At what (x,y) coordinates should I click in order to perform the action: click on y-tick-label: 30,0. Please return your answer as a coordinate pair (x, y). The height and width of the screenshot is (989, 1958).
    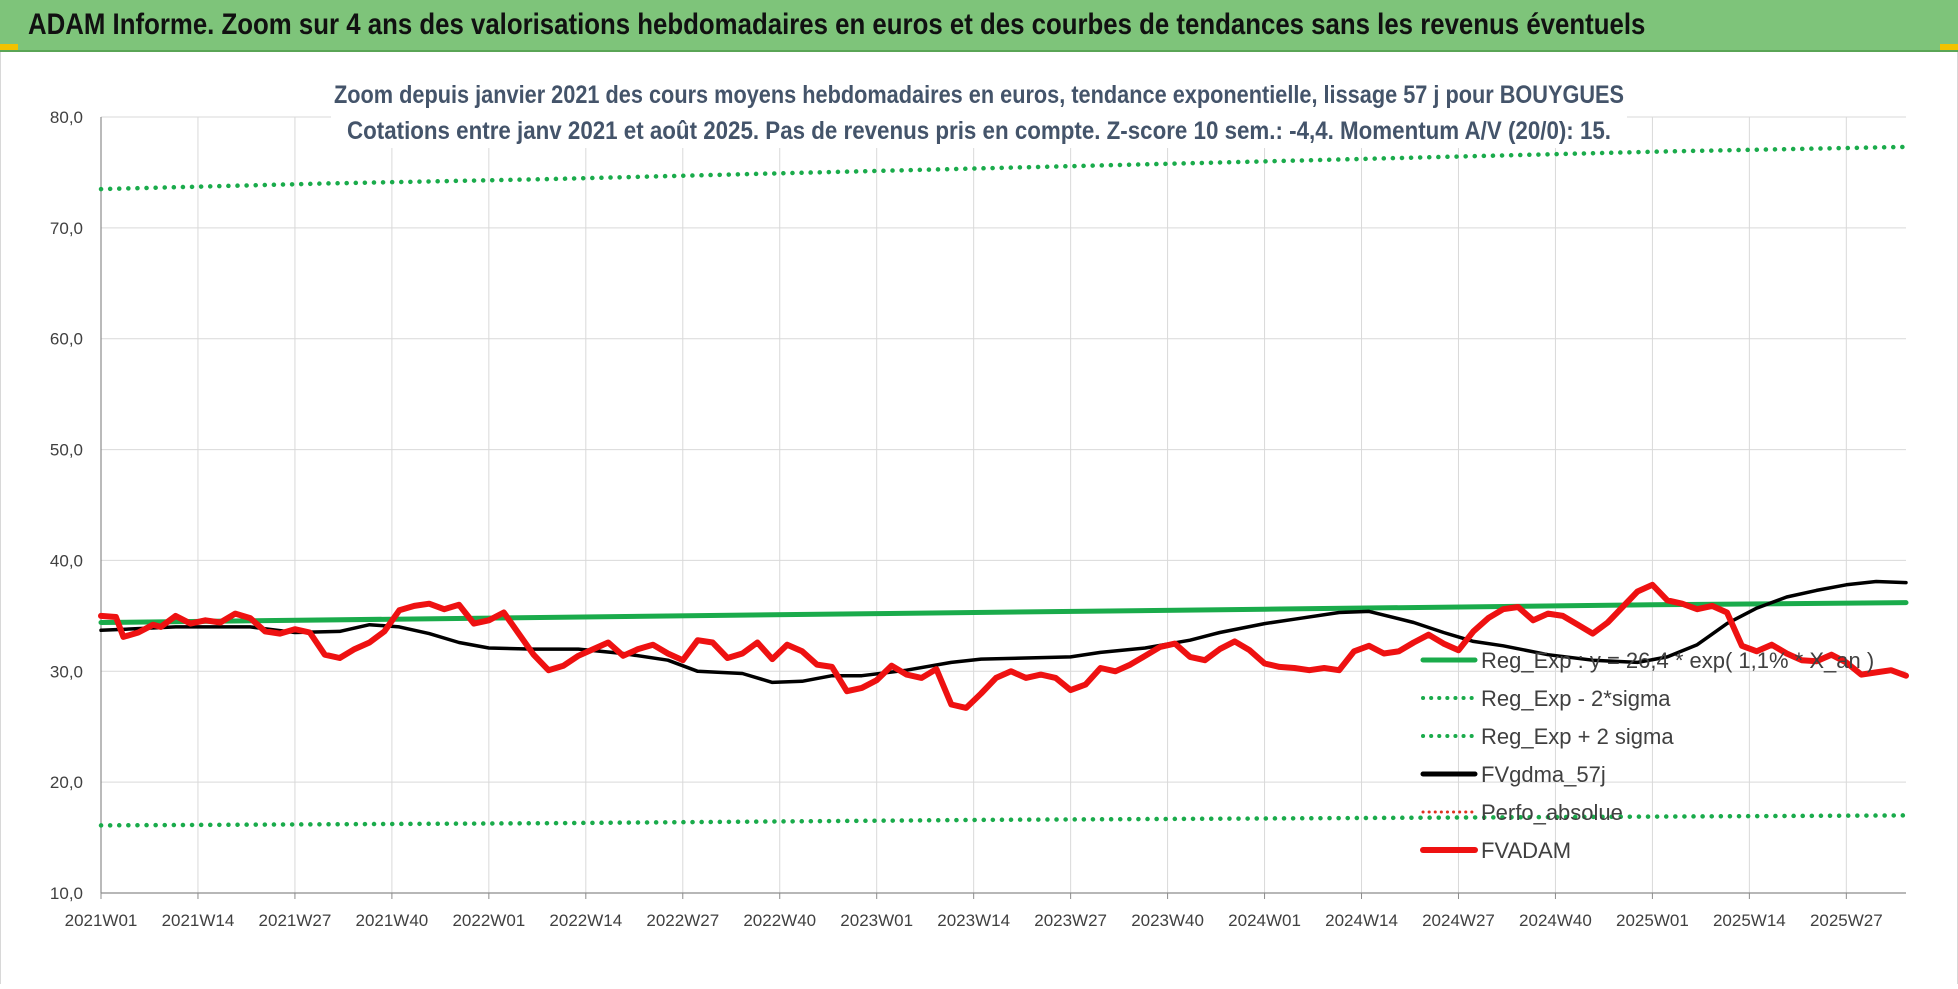
    Looking at the image, I should click on (66, 671).